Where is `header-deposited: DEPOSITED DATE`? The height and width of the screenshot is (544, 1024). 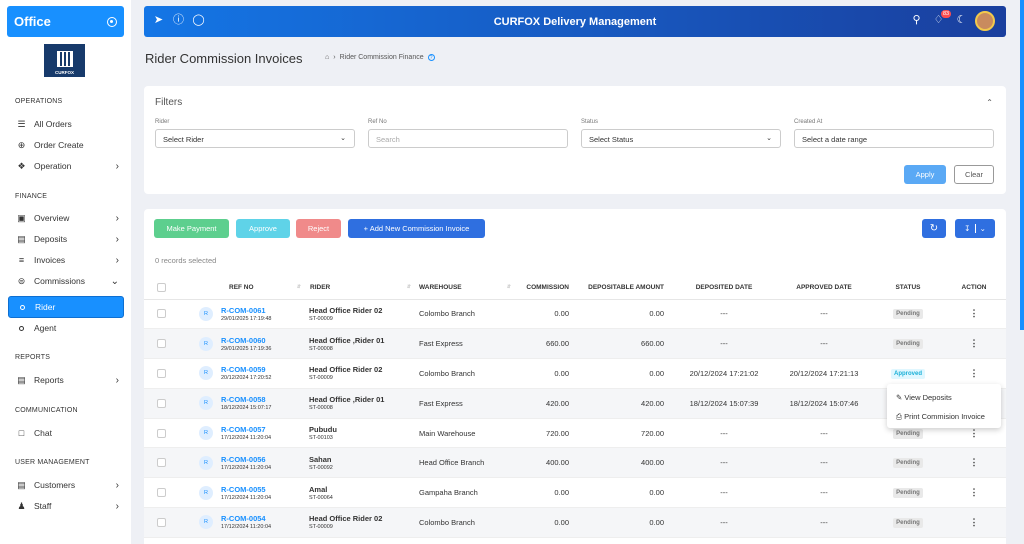
header-deposited: DEPOSITED DATE is located at coordinates (724, 288).